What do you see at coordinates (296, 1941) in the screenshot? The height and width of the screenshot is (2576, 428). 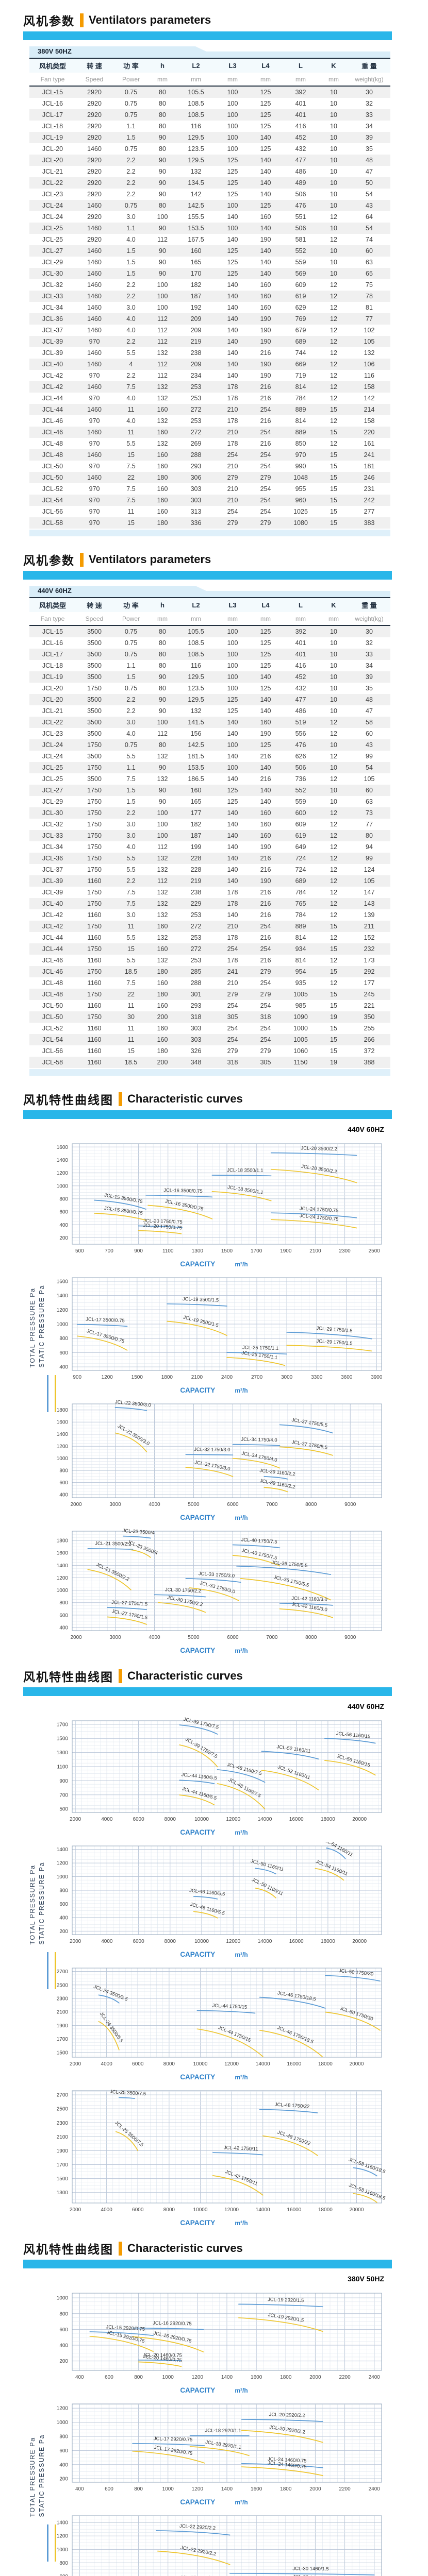 I see `svg-text: 16000` at bounding box center [296, 1941].